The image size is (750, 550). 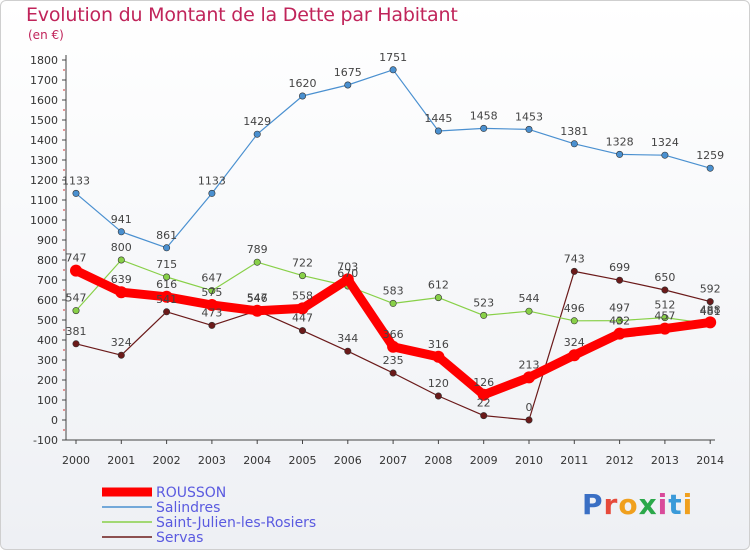 What do you see at coordinates (44, 160) in the screenshot?
I see `y-tick-label: 1300` at bounding box center [44, 160].